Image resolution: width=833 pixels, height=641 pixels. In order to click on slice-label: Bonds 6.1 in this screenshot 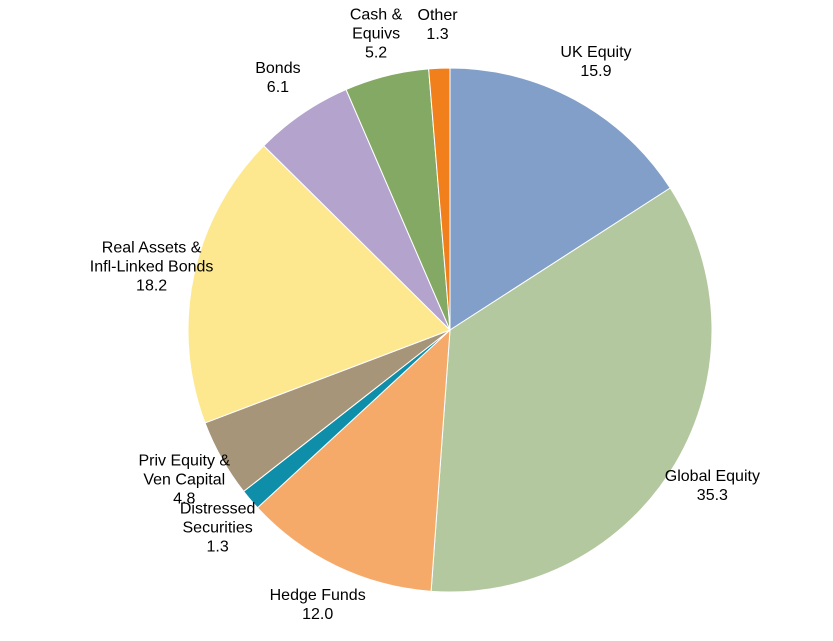, I will do `click(277, 78)`.